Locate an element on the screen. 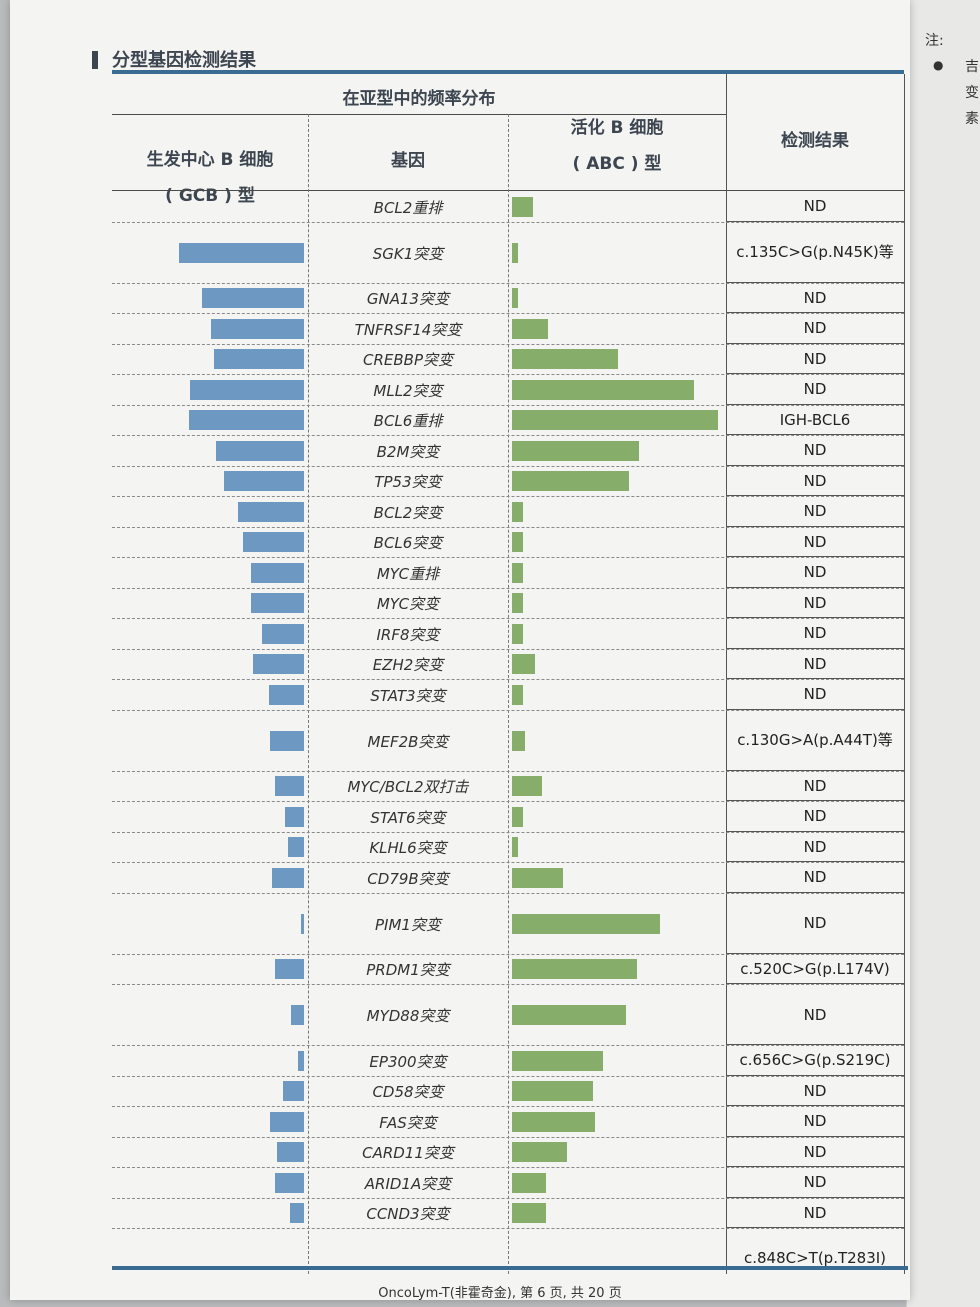  gene-name: CD58突变 is located at coordinates (408, 1092).